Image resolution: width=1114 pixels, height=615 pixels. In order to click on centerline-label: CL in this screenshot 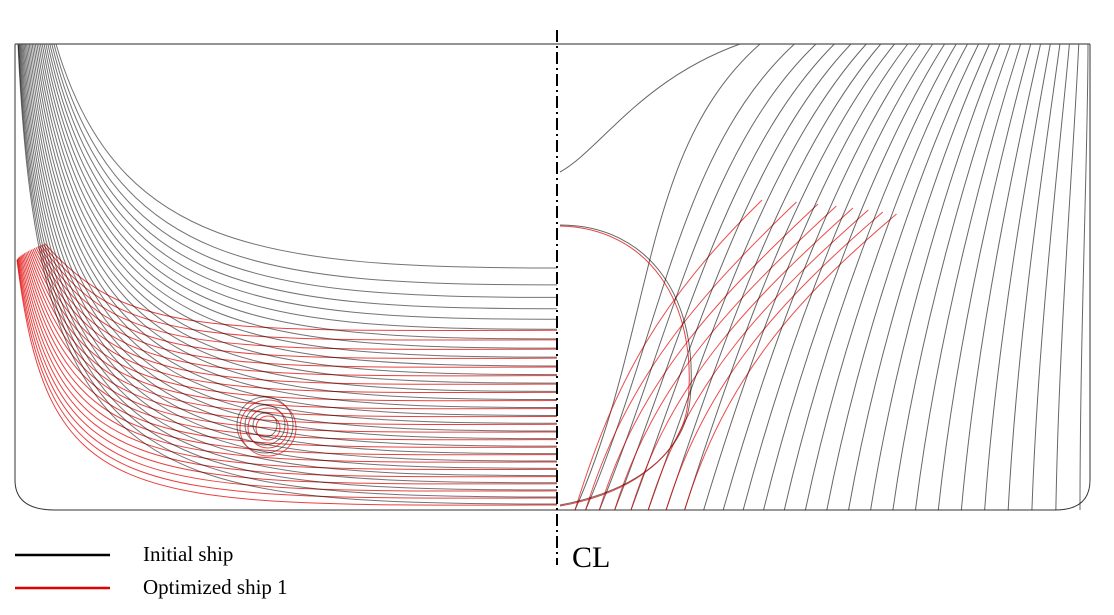, I will do `click(591, 557)`.